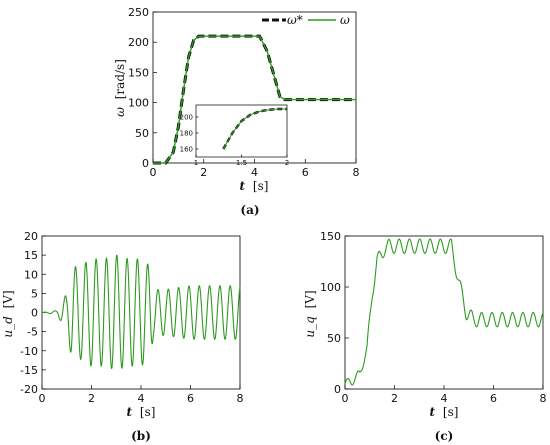 Image resolution: width=550 pixels, height=445 pixels. Describe the element at coordinates (444, 312) in the screenshot. I see `panel-c-series-line` at that location.